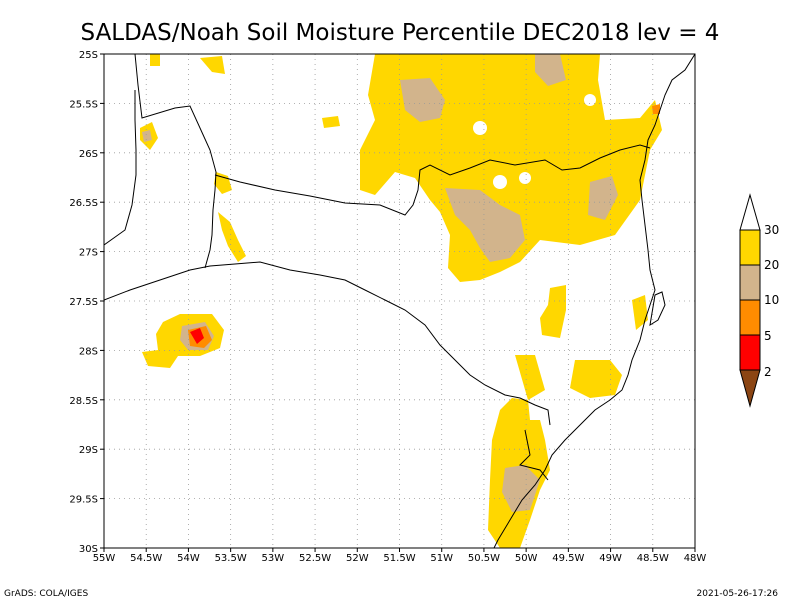 Image resolution: width=800 pixels, height=600 pixels. Describe the element at coordinates (46, 594) in the screenshot. I see `footer-credit: GrADS: COLA/IGES` at that location.